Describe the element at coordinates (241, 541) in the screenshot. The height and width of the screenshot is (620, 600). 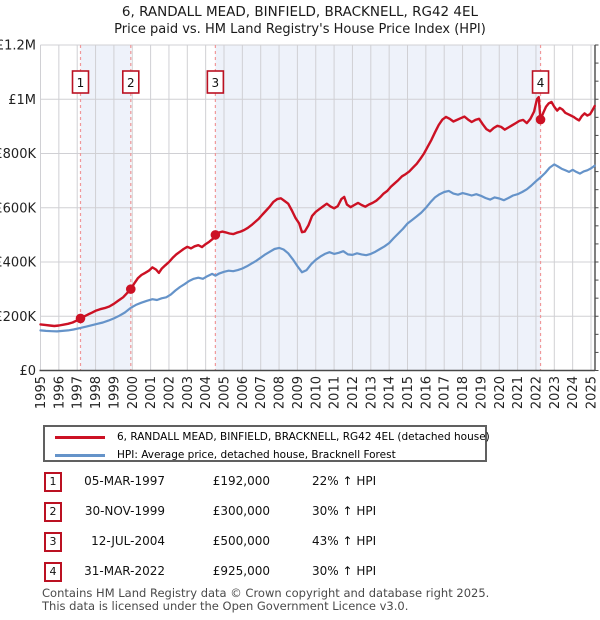
I see `sale-price: £500,000` at that location.